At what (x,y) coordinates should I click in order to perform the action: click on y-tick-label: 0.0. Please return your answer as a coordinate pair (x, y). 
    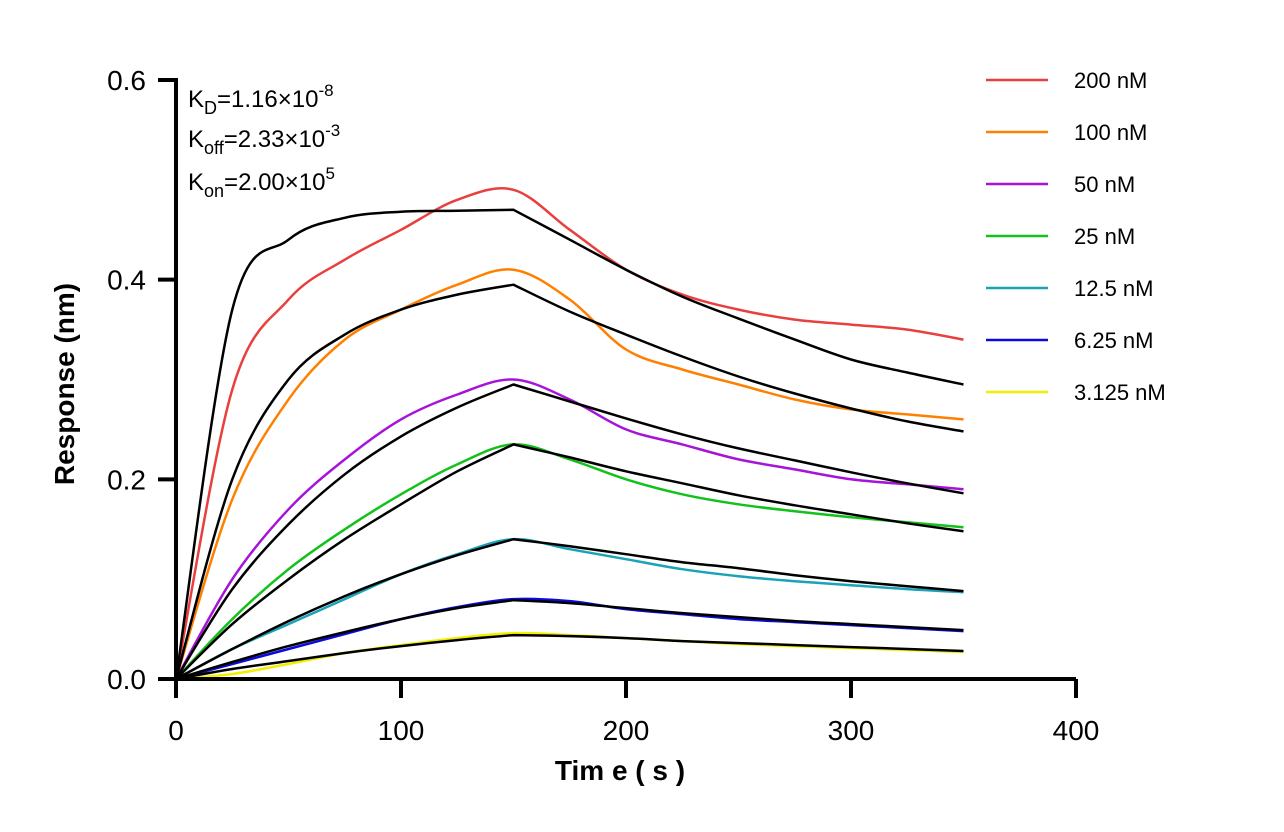
    Looking at the image, I should click on (126, 679).